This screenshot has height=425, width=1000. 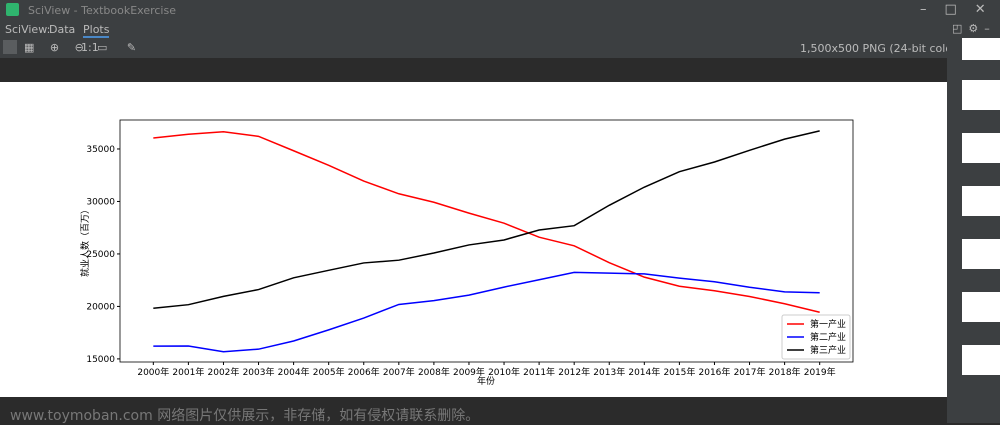 What do you see at coordinates (57, 47) in the screenshot?
I see `tool-icons: ▦ ⊕ ⊖` at bounding box center [57, 47].